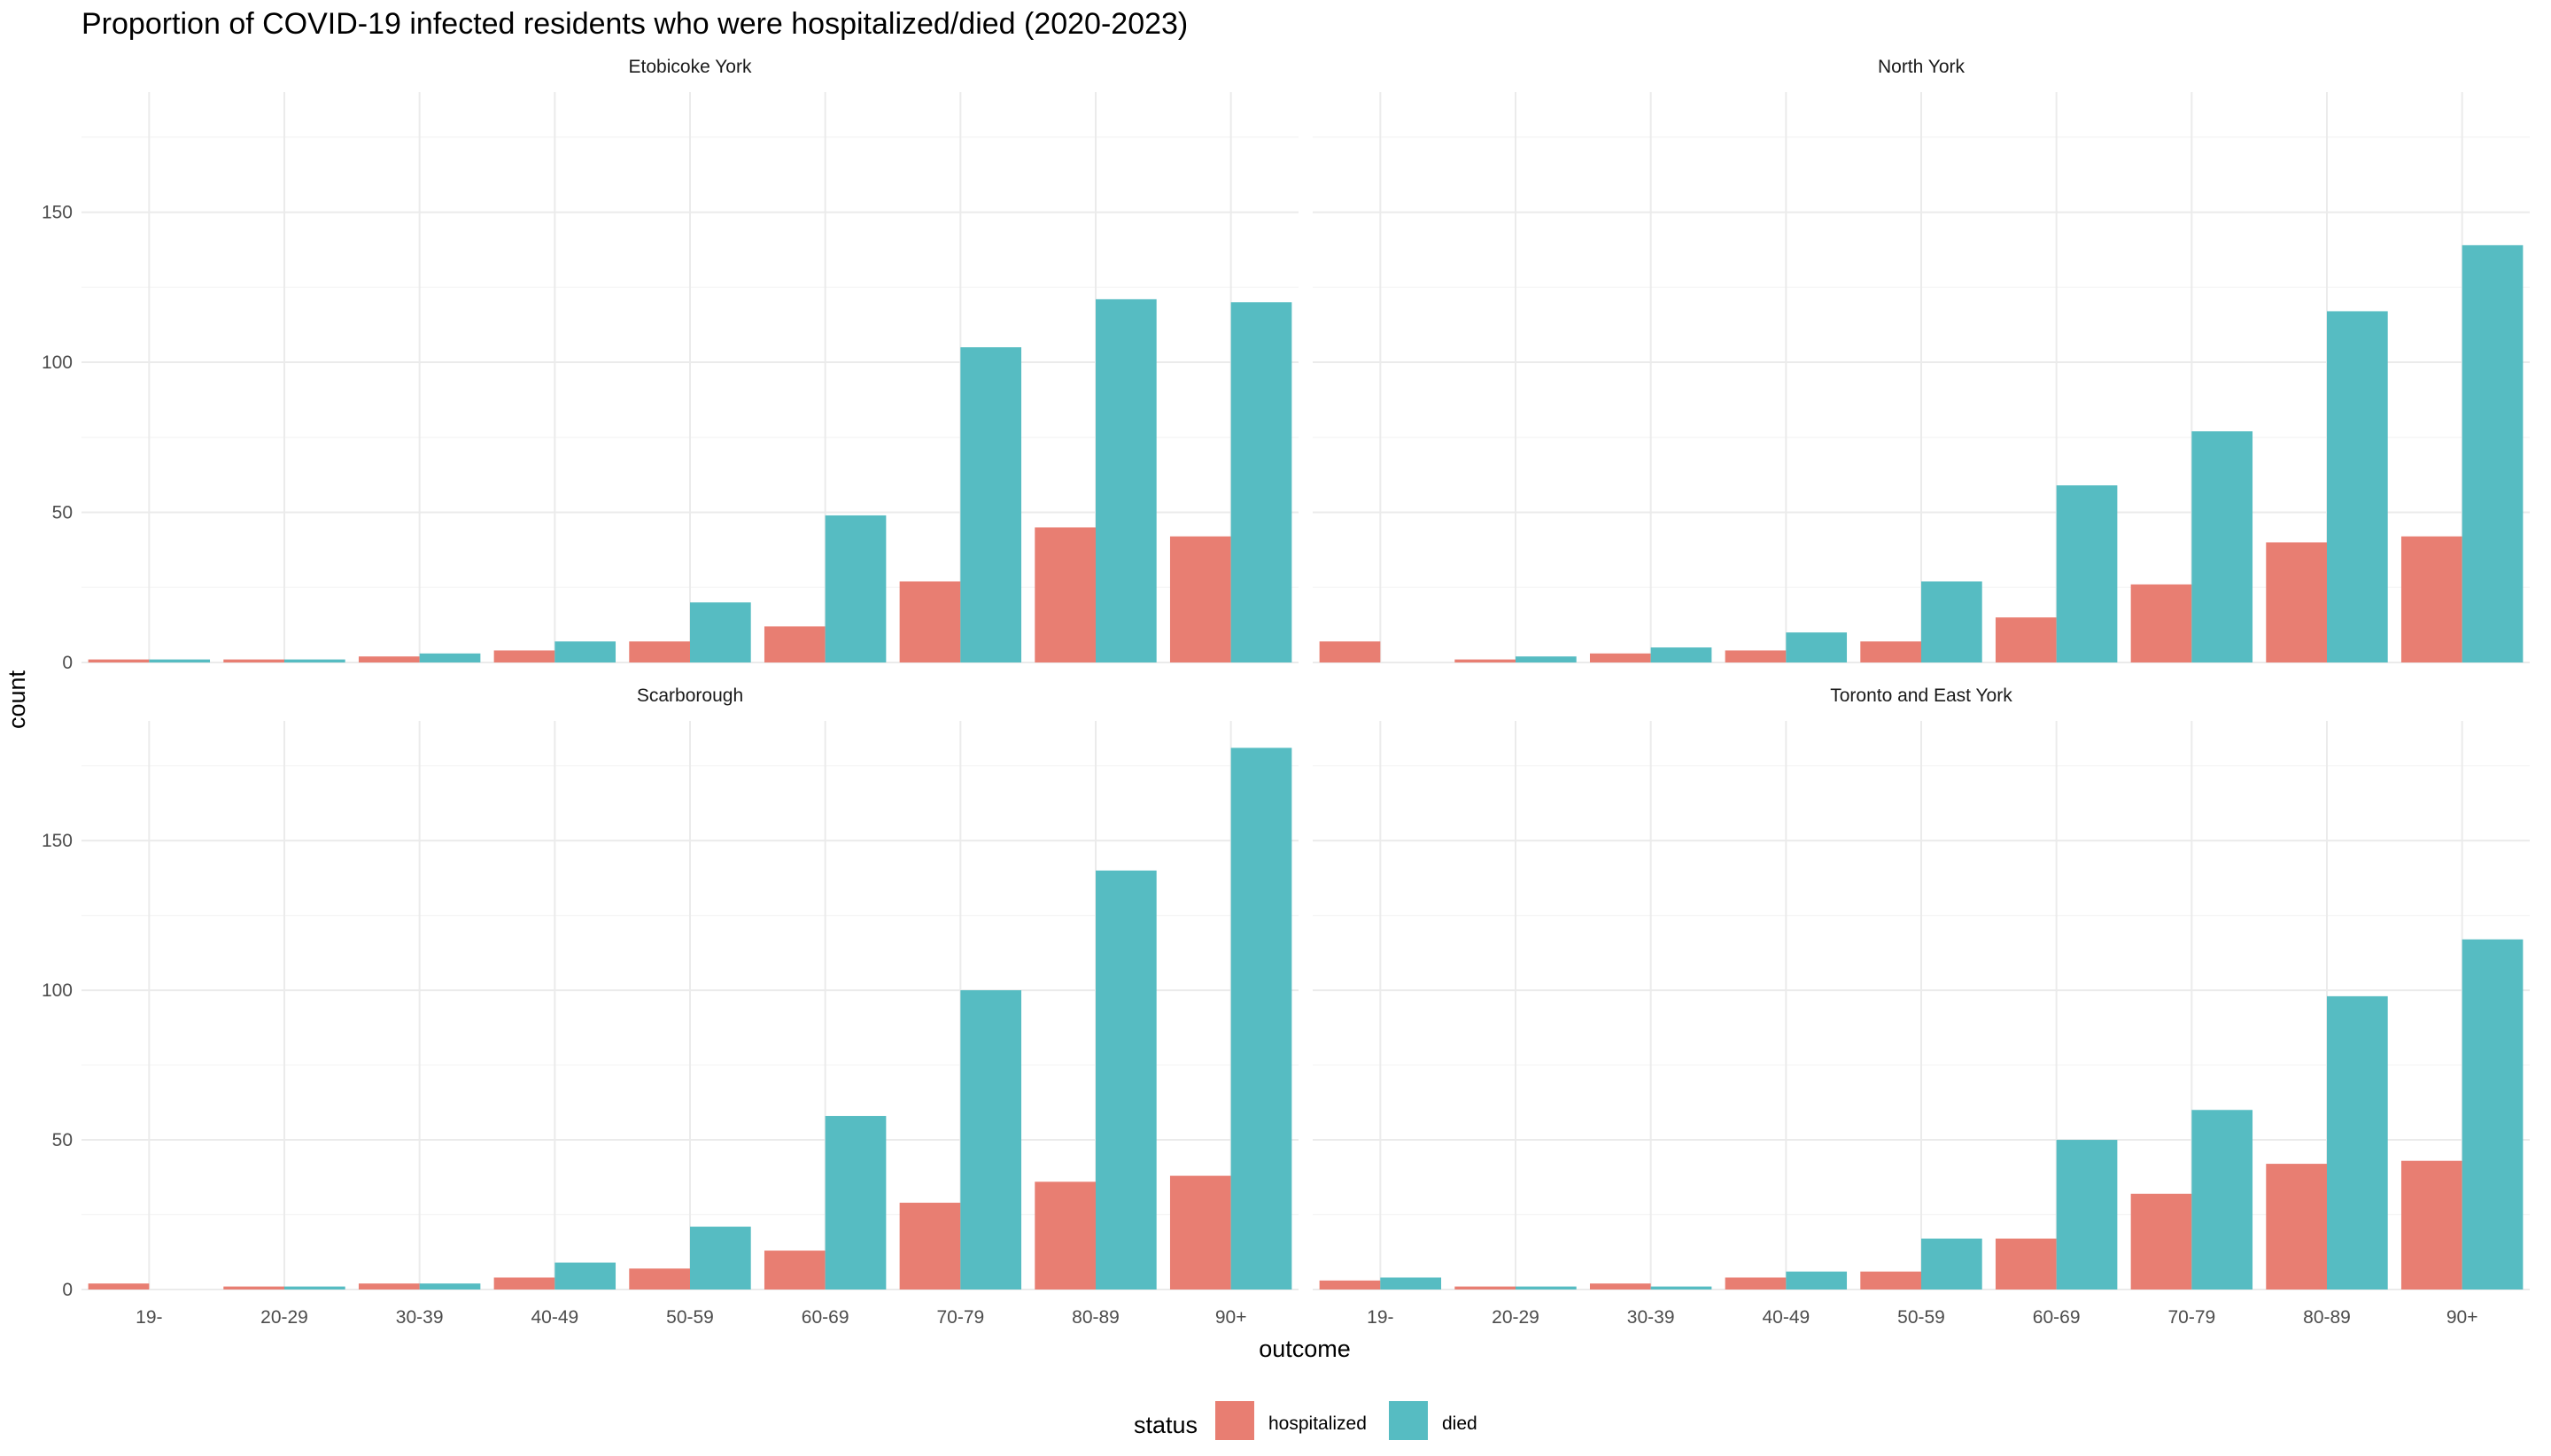 The image size is (2551, 1456). I want to click on legend-swatch-died, so click(1409, 1421).